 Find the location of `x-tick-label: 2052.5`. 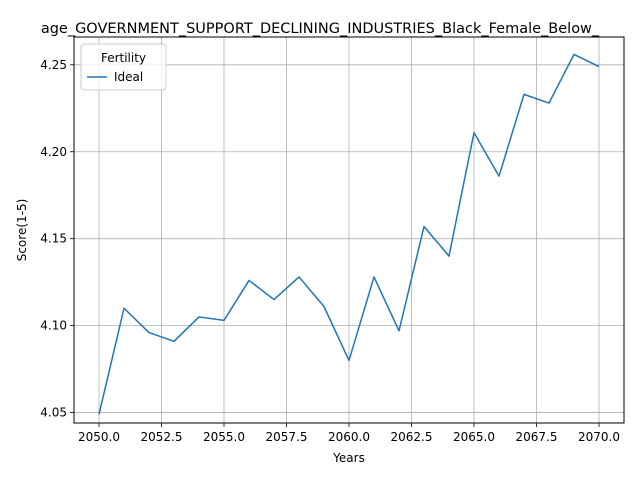

x-tick-label: 2052.5 is located at coordinates (162, 437).